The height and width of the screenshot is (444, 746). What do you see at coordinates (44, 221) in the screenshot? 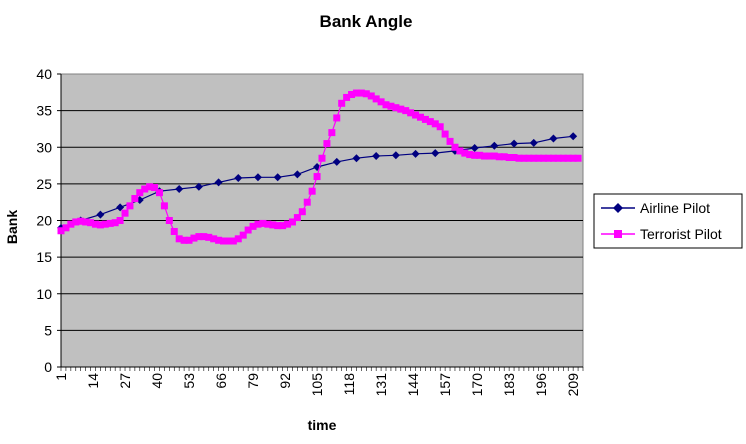
I see `y-tick-label: 20` at bounding box center [44, 221].